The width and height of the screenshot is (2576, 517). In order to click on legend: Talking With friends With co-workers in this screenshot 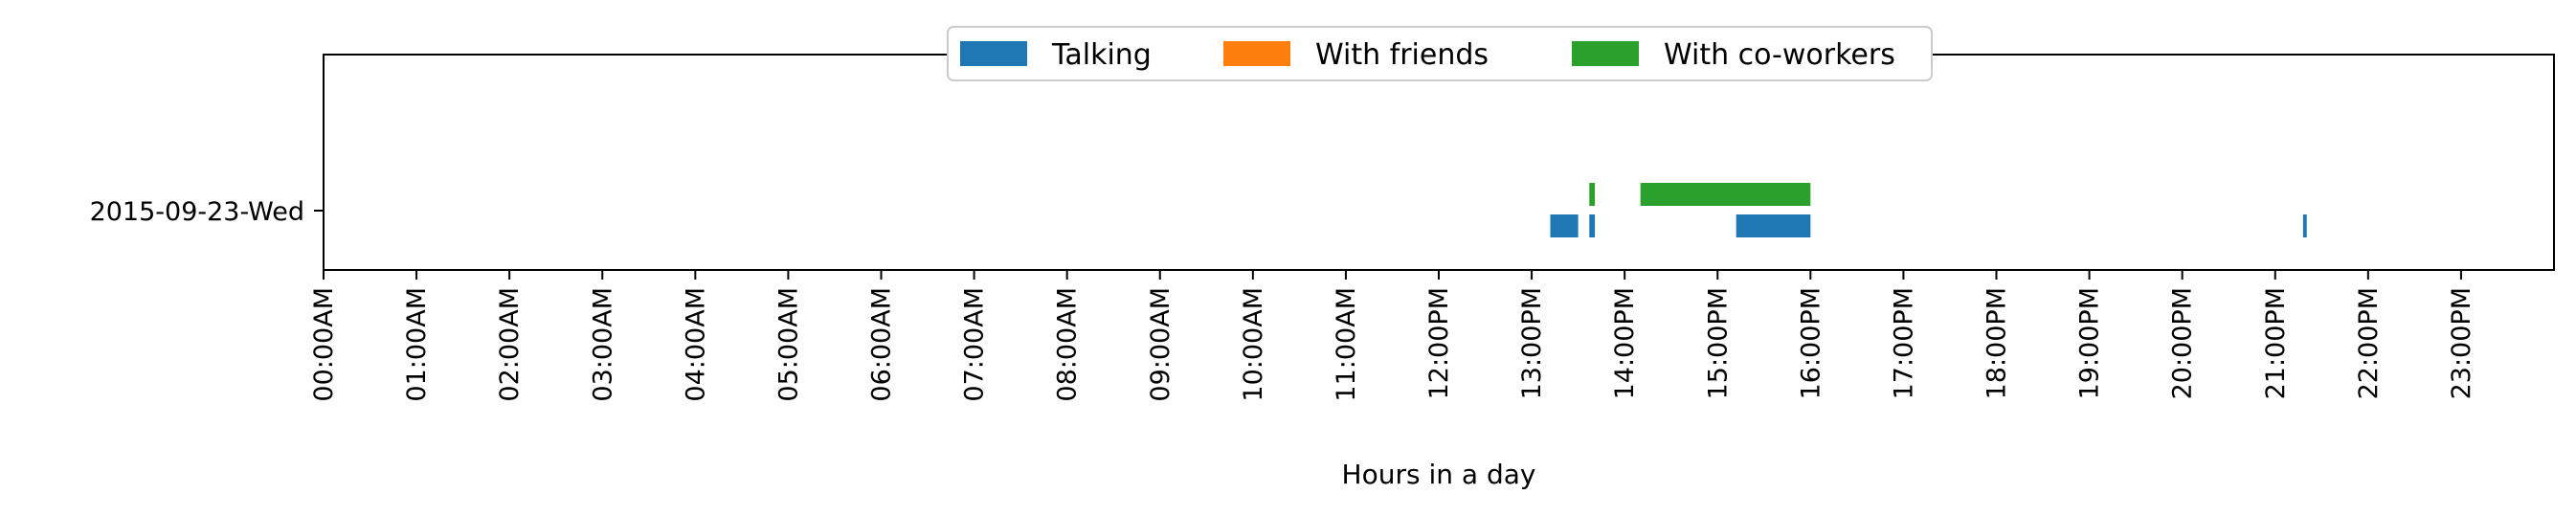, I will do `click(1440, 53)`.